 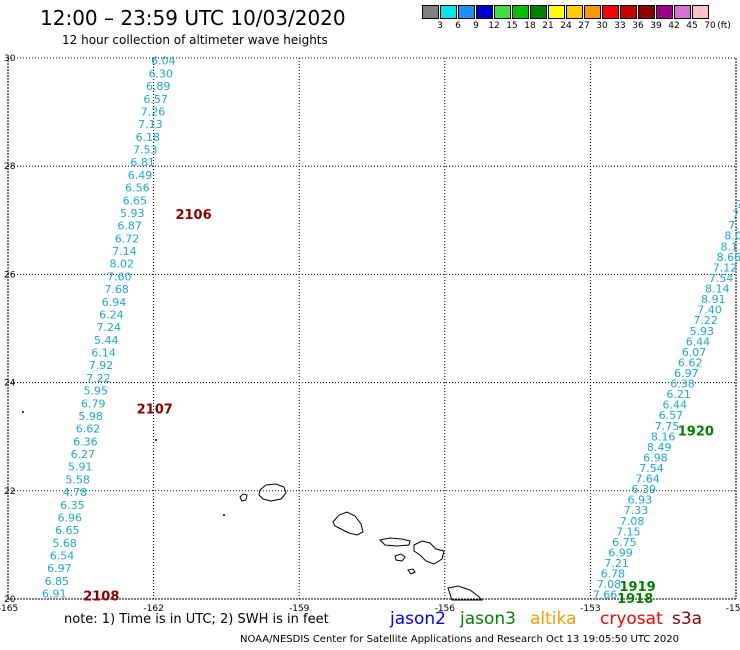 What do you see at coordinates (602, 26) in the screenshot?
I see `color-scale-label: 30` at bounding box center [602, 26].